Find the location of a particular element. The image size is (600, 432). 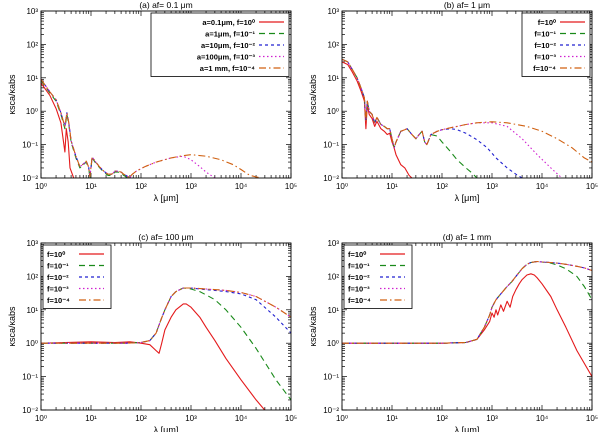

legend-label: a=100μm, f=10⁻³ is located at coordinates (226, 57).